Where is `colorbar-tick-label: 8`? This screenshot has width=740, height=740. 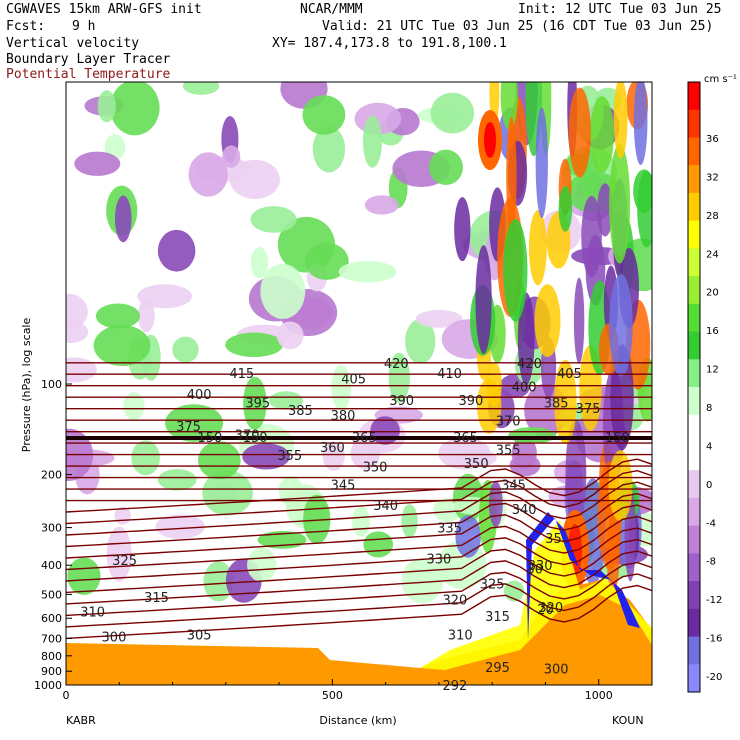 colorbar-tick-label: 8 is located at coordinates (709, 408).